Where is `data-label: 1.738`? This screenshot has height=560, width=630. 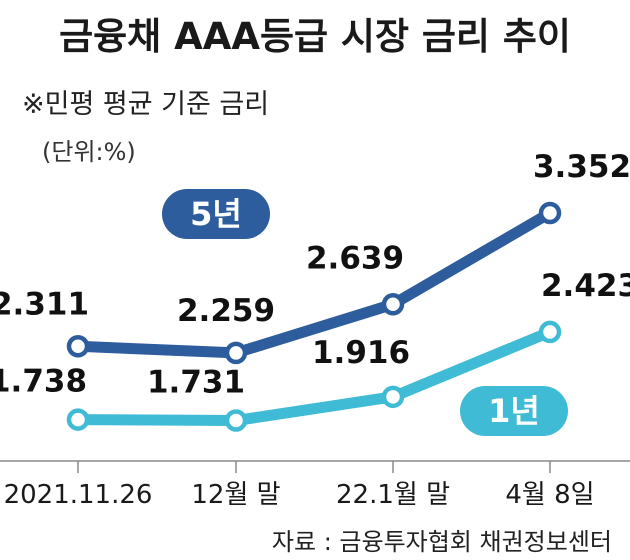
data-label: 1.738 is located at coordinates (43, 382).